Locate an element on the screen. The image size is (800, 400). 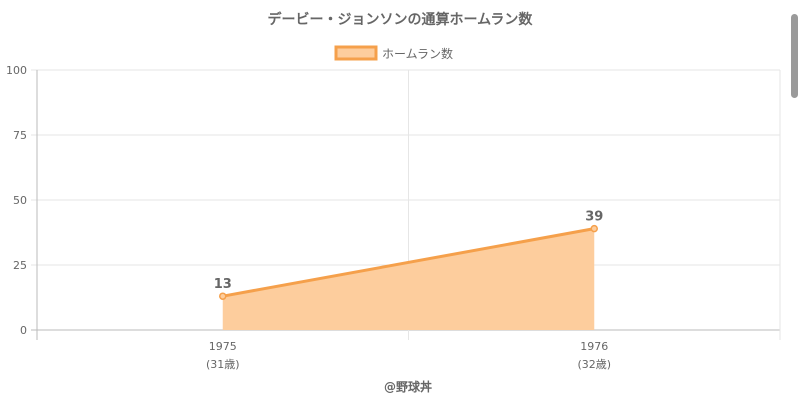
legend: ホームラン数 is located at coordinates (393, 53).